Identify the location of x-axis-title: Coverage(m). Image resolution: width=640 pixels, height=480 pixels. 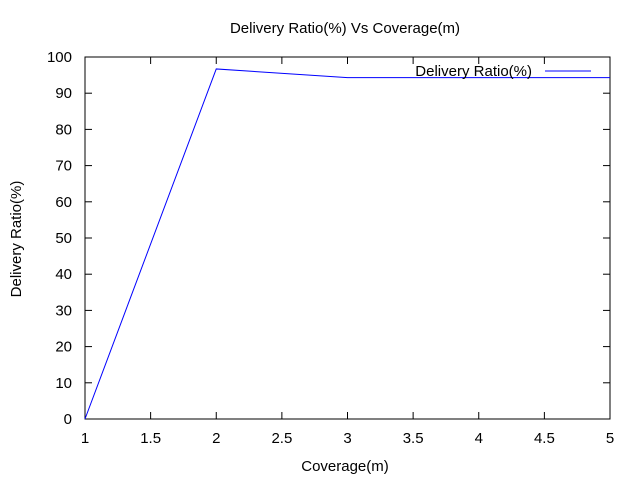
(345, 466).